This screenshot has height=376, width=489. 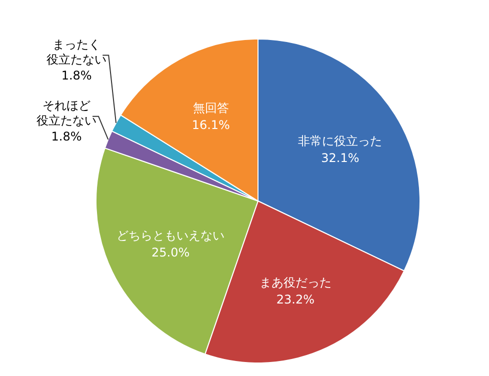 I want to click on data-label: 16.1%, so click(x=211, y=125).